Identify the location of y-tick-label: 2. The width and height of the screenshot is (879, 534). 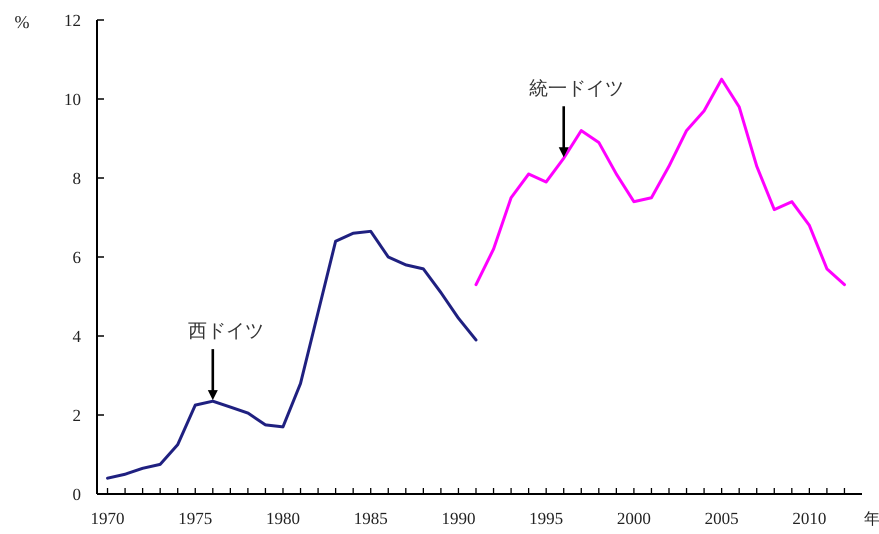
(76, 415).